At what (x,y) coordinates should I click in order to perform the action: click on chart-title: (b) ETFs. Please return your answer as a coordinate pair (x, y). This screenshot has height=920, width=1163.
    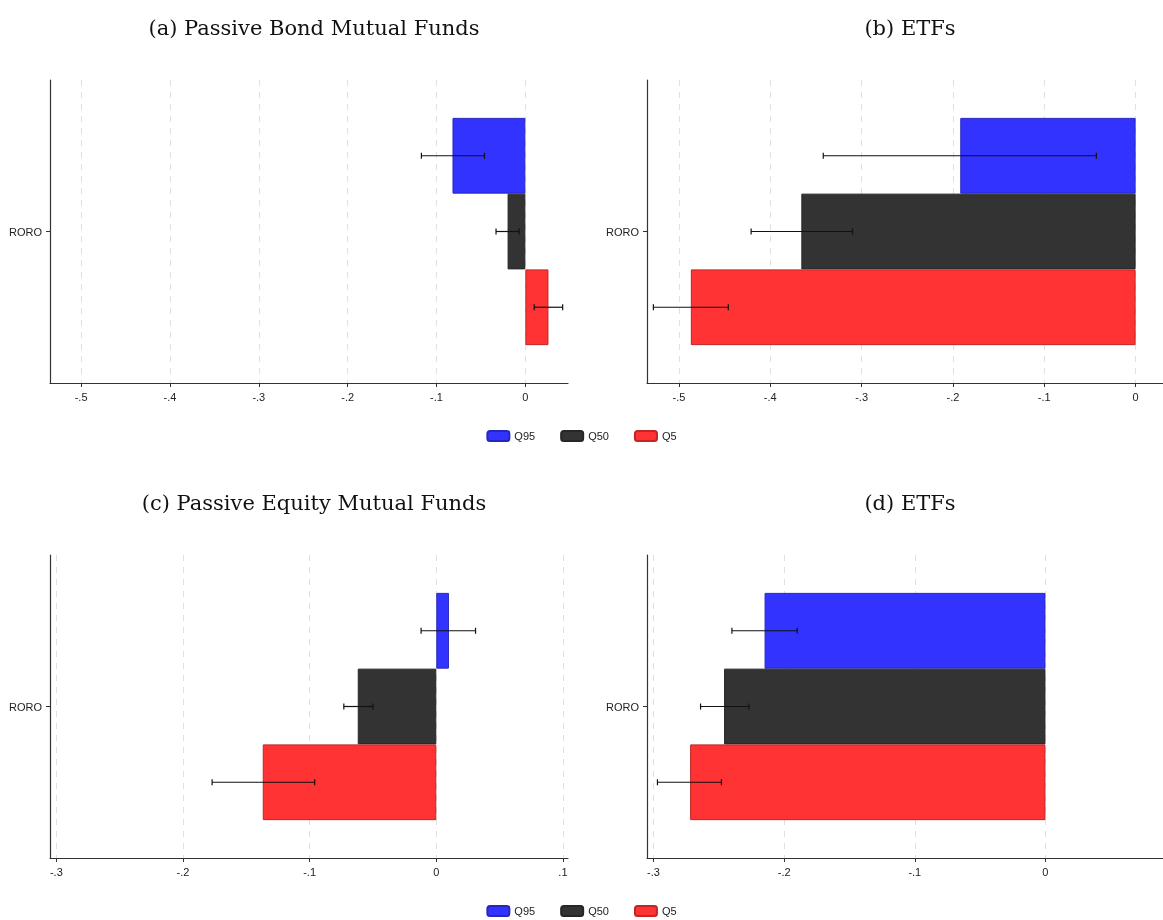
    Looking at the image, I should click on (910, 27).